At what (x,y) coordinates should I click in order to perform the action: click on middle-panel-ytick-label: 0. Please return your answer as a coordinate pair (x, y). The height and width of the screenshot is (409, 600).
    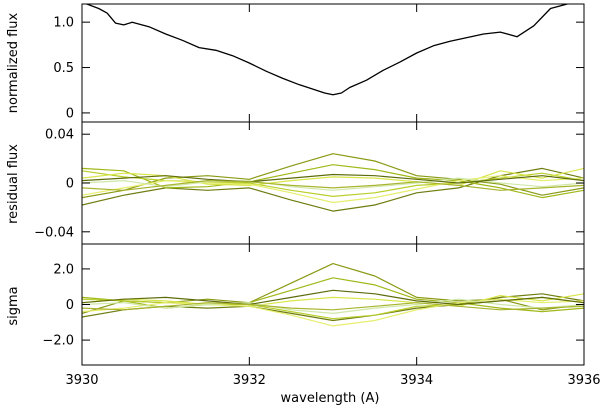
    Looking at the image, I should click on (70, 184).